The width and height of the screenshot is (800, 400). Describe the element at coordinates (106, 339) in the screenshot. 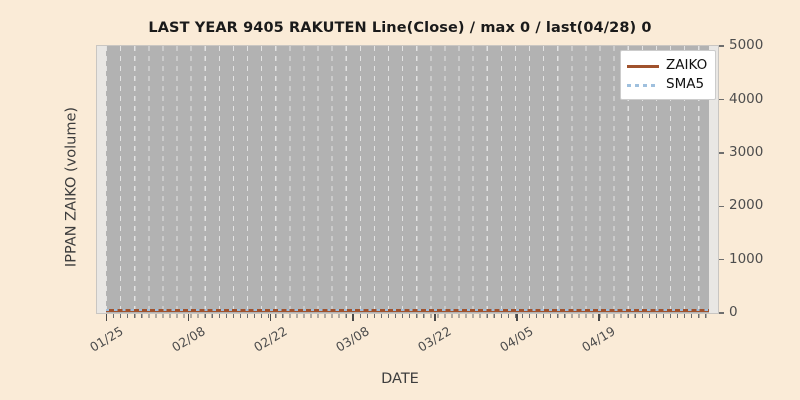

I see `x-tick-label: 01/25` at that location.